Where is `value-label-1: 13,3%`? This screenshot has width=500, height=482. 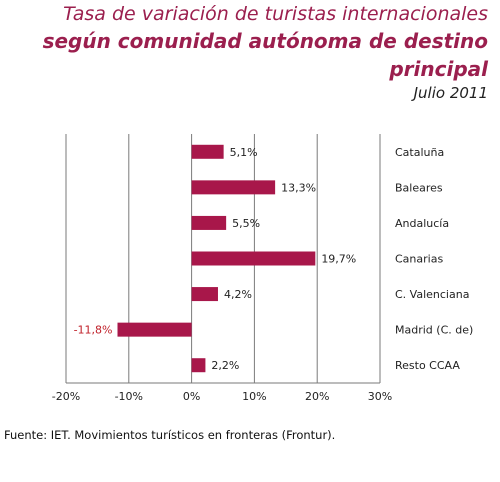
value-label-1: 13,3% is located at coordinates (298, 187).